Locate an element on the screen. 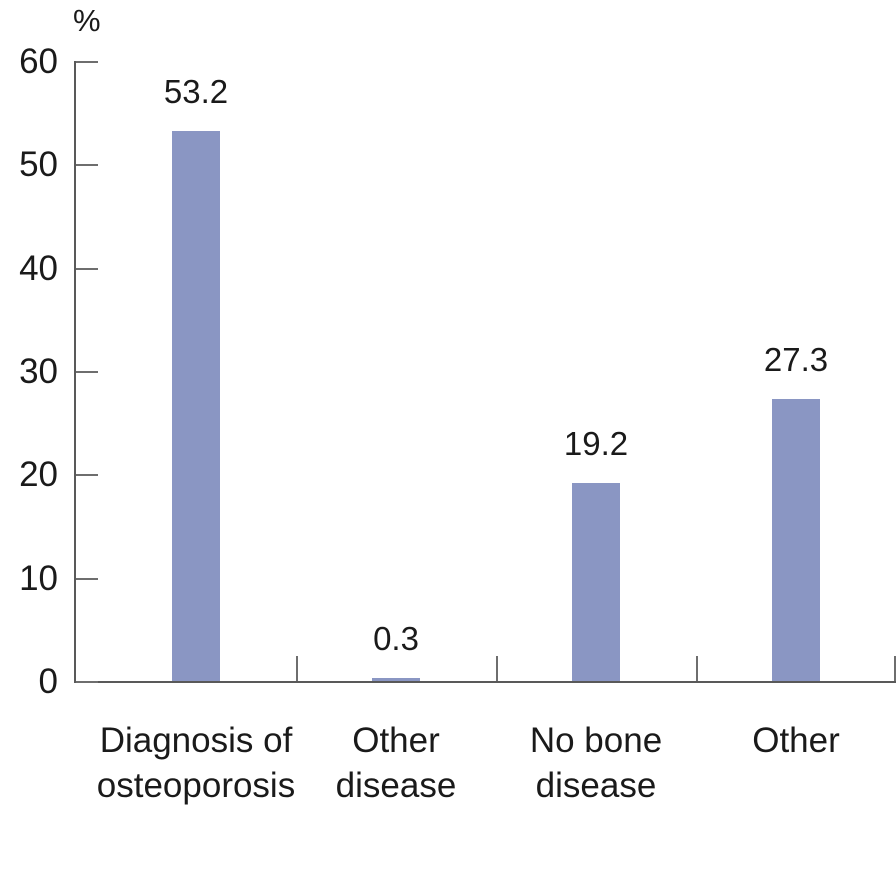 Image resolution: width=896 pixels, height=885 pixels. y-axis-tick-label: 50 is located at coordinates (38, 165).